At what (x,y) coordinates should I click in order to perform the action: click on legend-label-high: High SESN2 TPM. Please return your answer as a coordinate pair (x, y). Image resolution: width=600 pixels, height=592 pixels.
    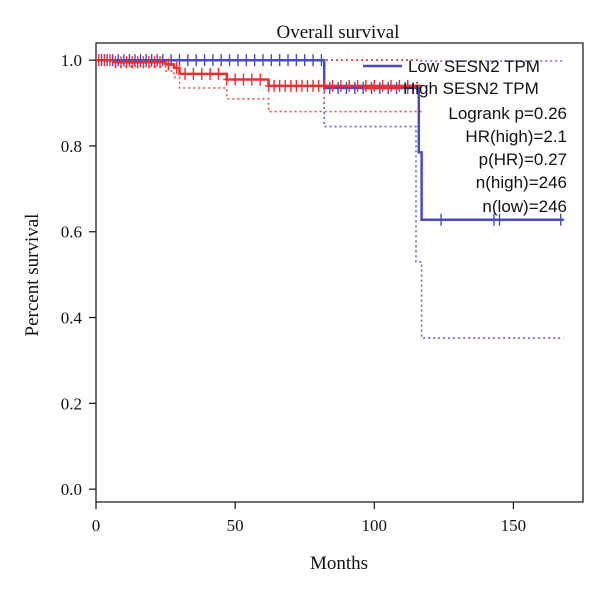
    Looking at the image, I should click on (471, 88).